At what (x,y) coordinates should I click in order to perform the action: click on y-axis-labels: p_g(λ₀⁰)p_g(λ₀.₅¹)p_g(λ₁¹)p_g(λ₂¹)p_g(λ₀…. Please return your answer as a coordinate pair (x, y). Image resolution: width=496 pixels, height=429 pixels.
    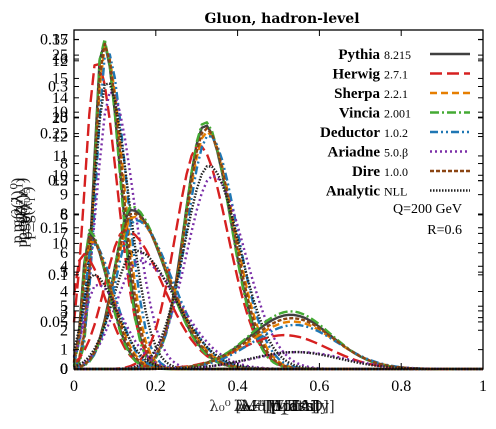
    Looking at the image, I should click on (22, 213).